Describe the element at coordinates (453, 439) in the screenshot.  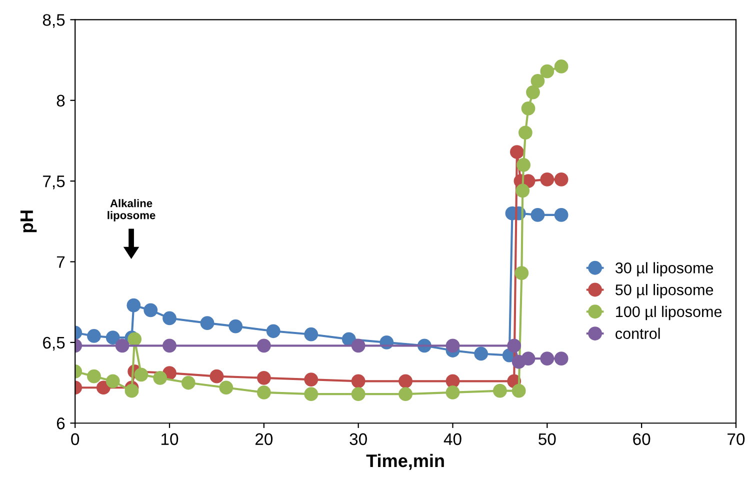
I see `x-tick-label: 40` at that location.